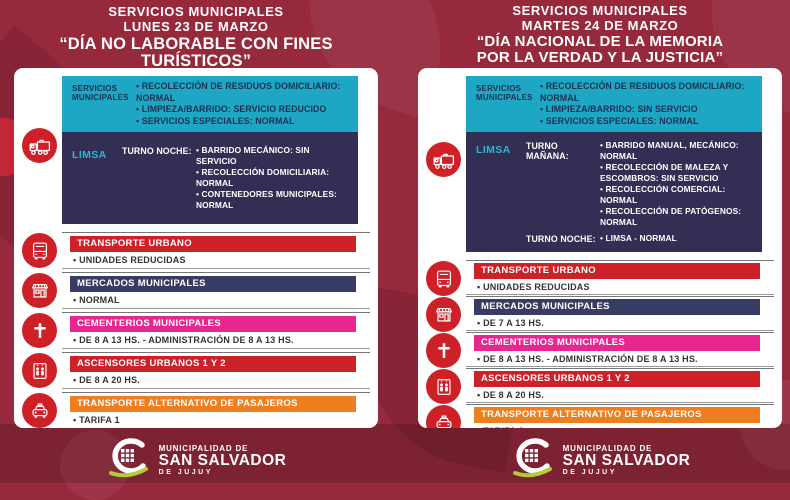  Describe the element at coordinates (678, 151) in the screenshot. I see `shift-item: BARRIDO MANUAL, MECÁNICO: NORMAL` at that location.